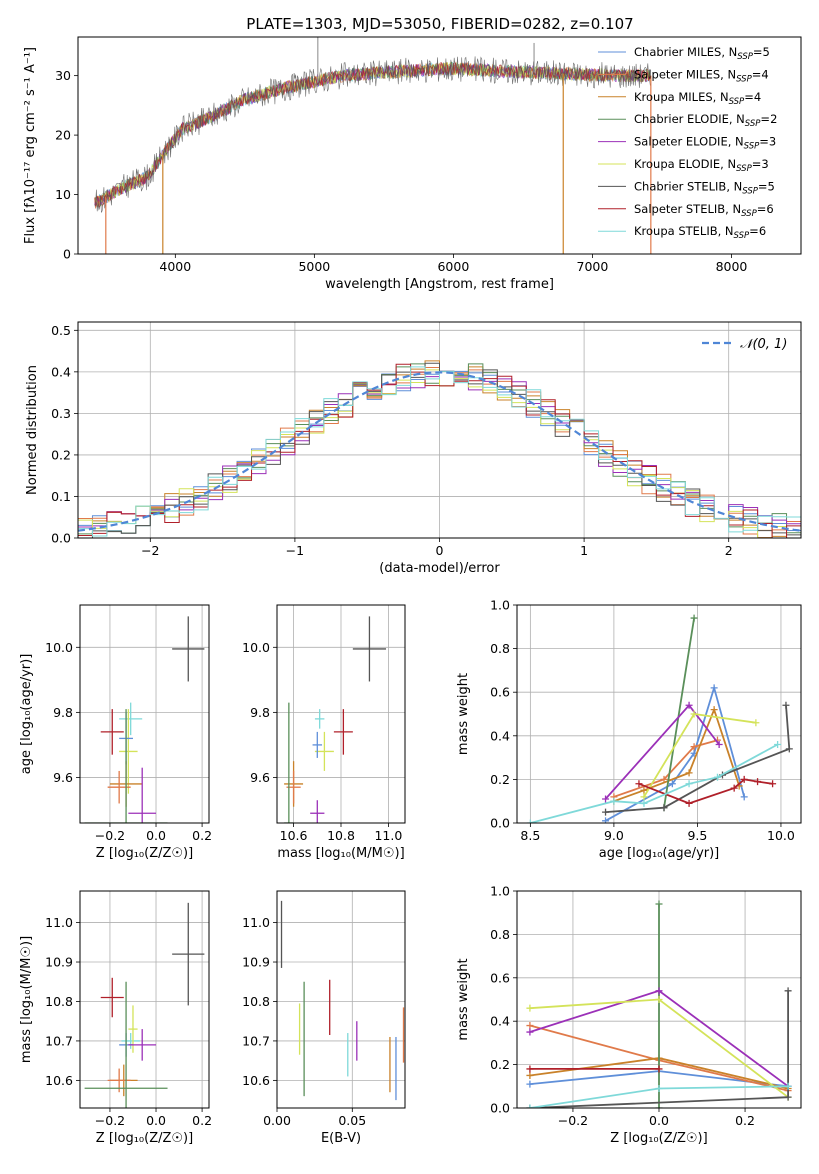 The height and width of the screenshot is (1174, 819). I want to click on legend-label: Kroupa ELODIE, NSSP=3, so click(701, 165).